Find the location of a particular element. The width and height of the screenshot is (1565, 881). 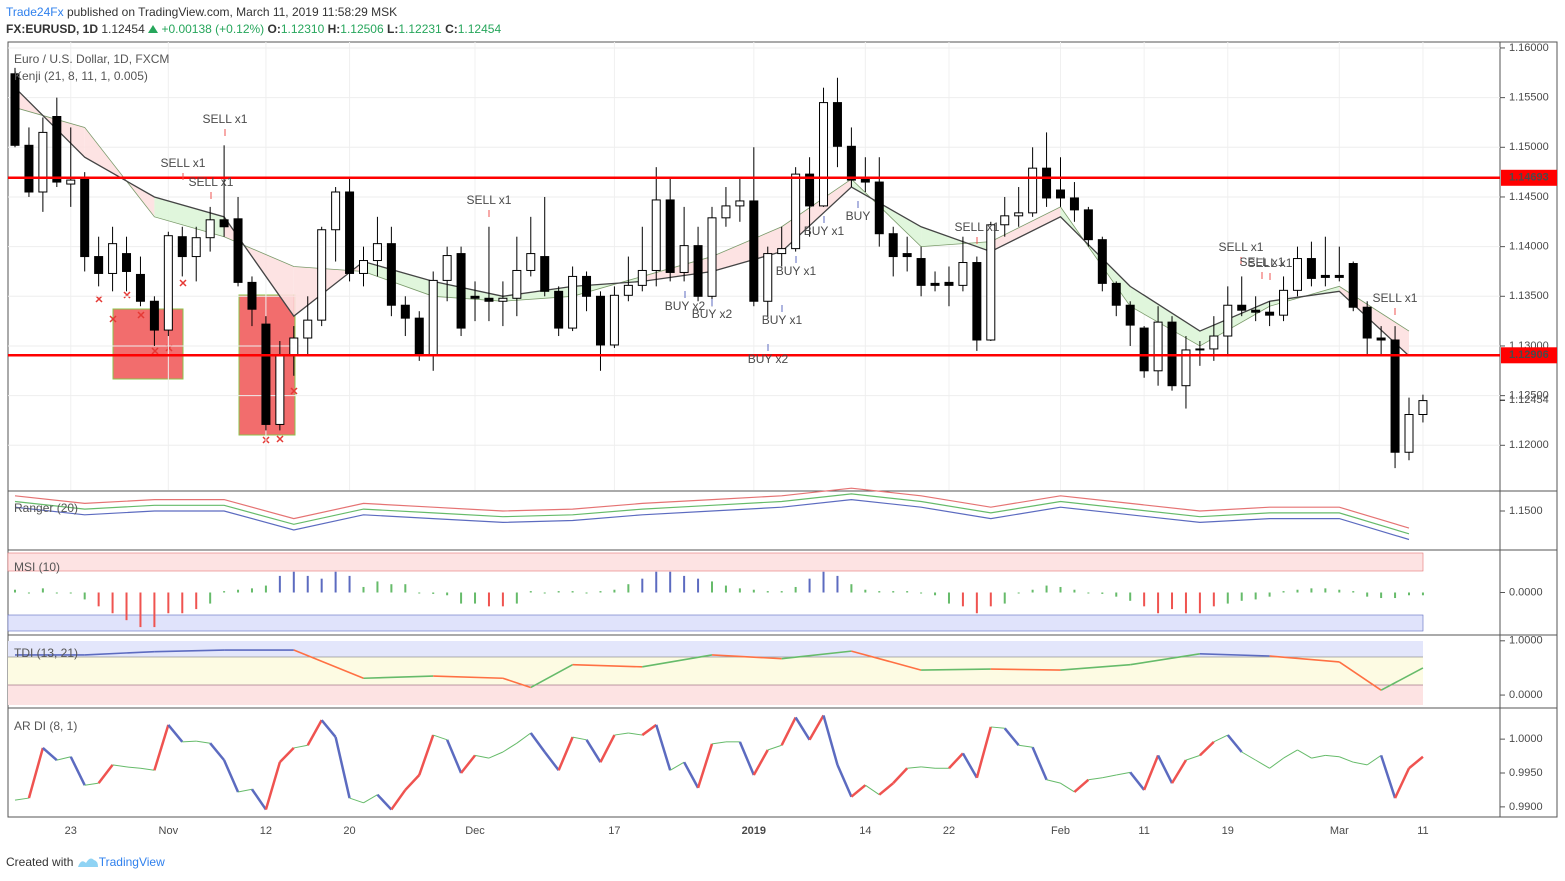

x-tick-label: 11 is located at coordinates (1422, 831).